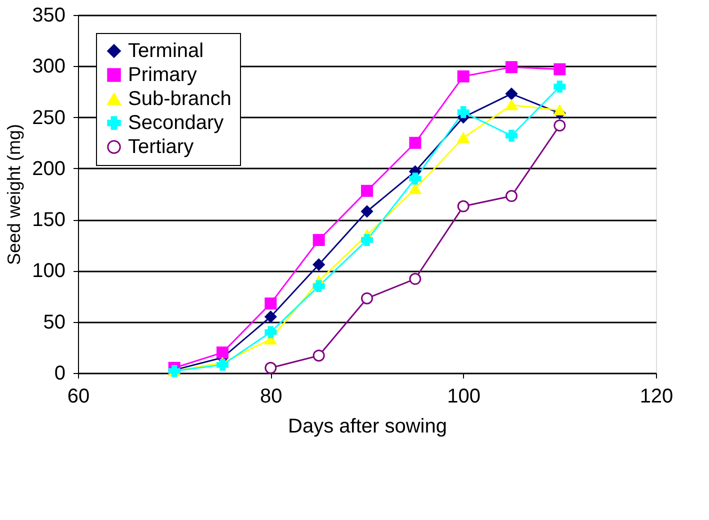  I want to click on legend-label: Tertiary, so click(161, 147).